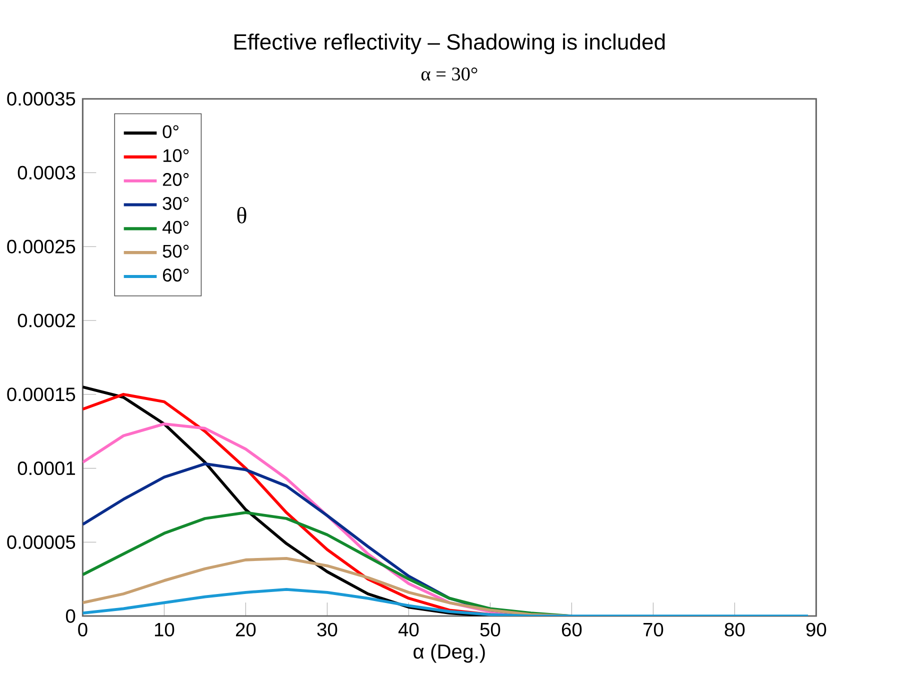 This screenshot has width=906, height=673. Describe the element at coordinates (572, 629) in the screenshot. I see `x-tick-label: 60` at that location.